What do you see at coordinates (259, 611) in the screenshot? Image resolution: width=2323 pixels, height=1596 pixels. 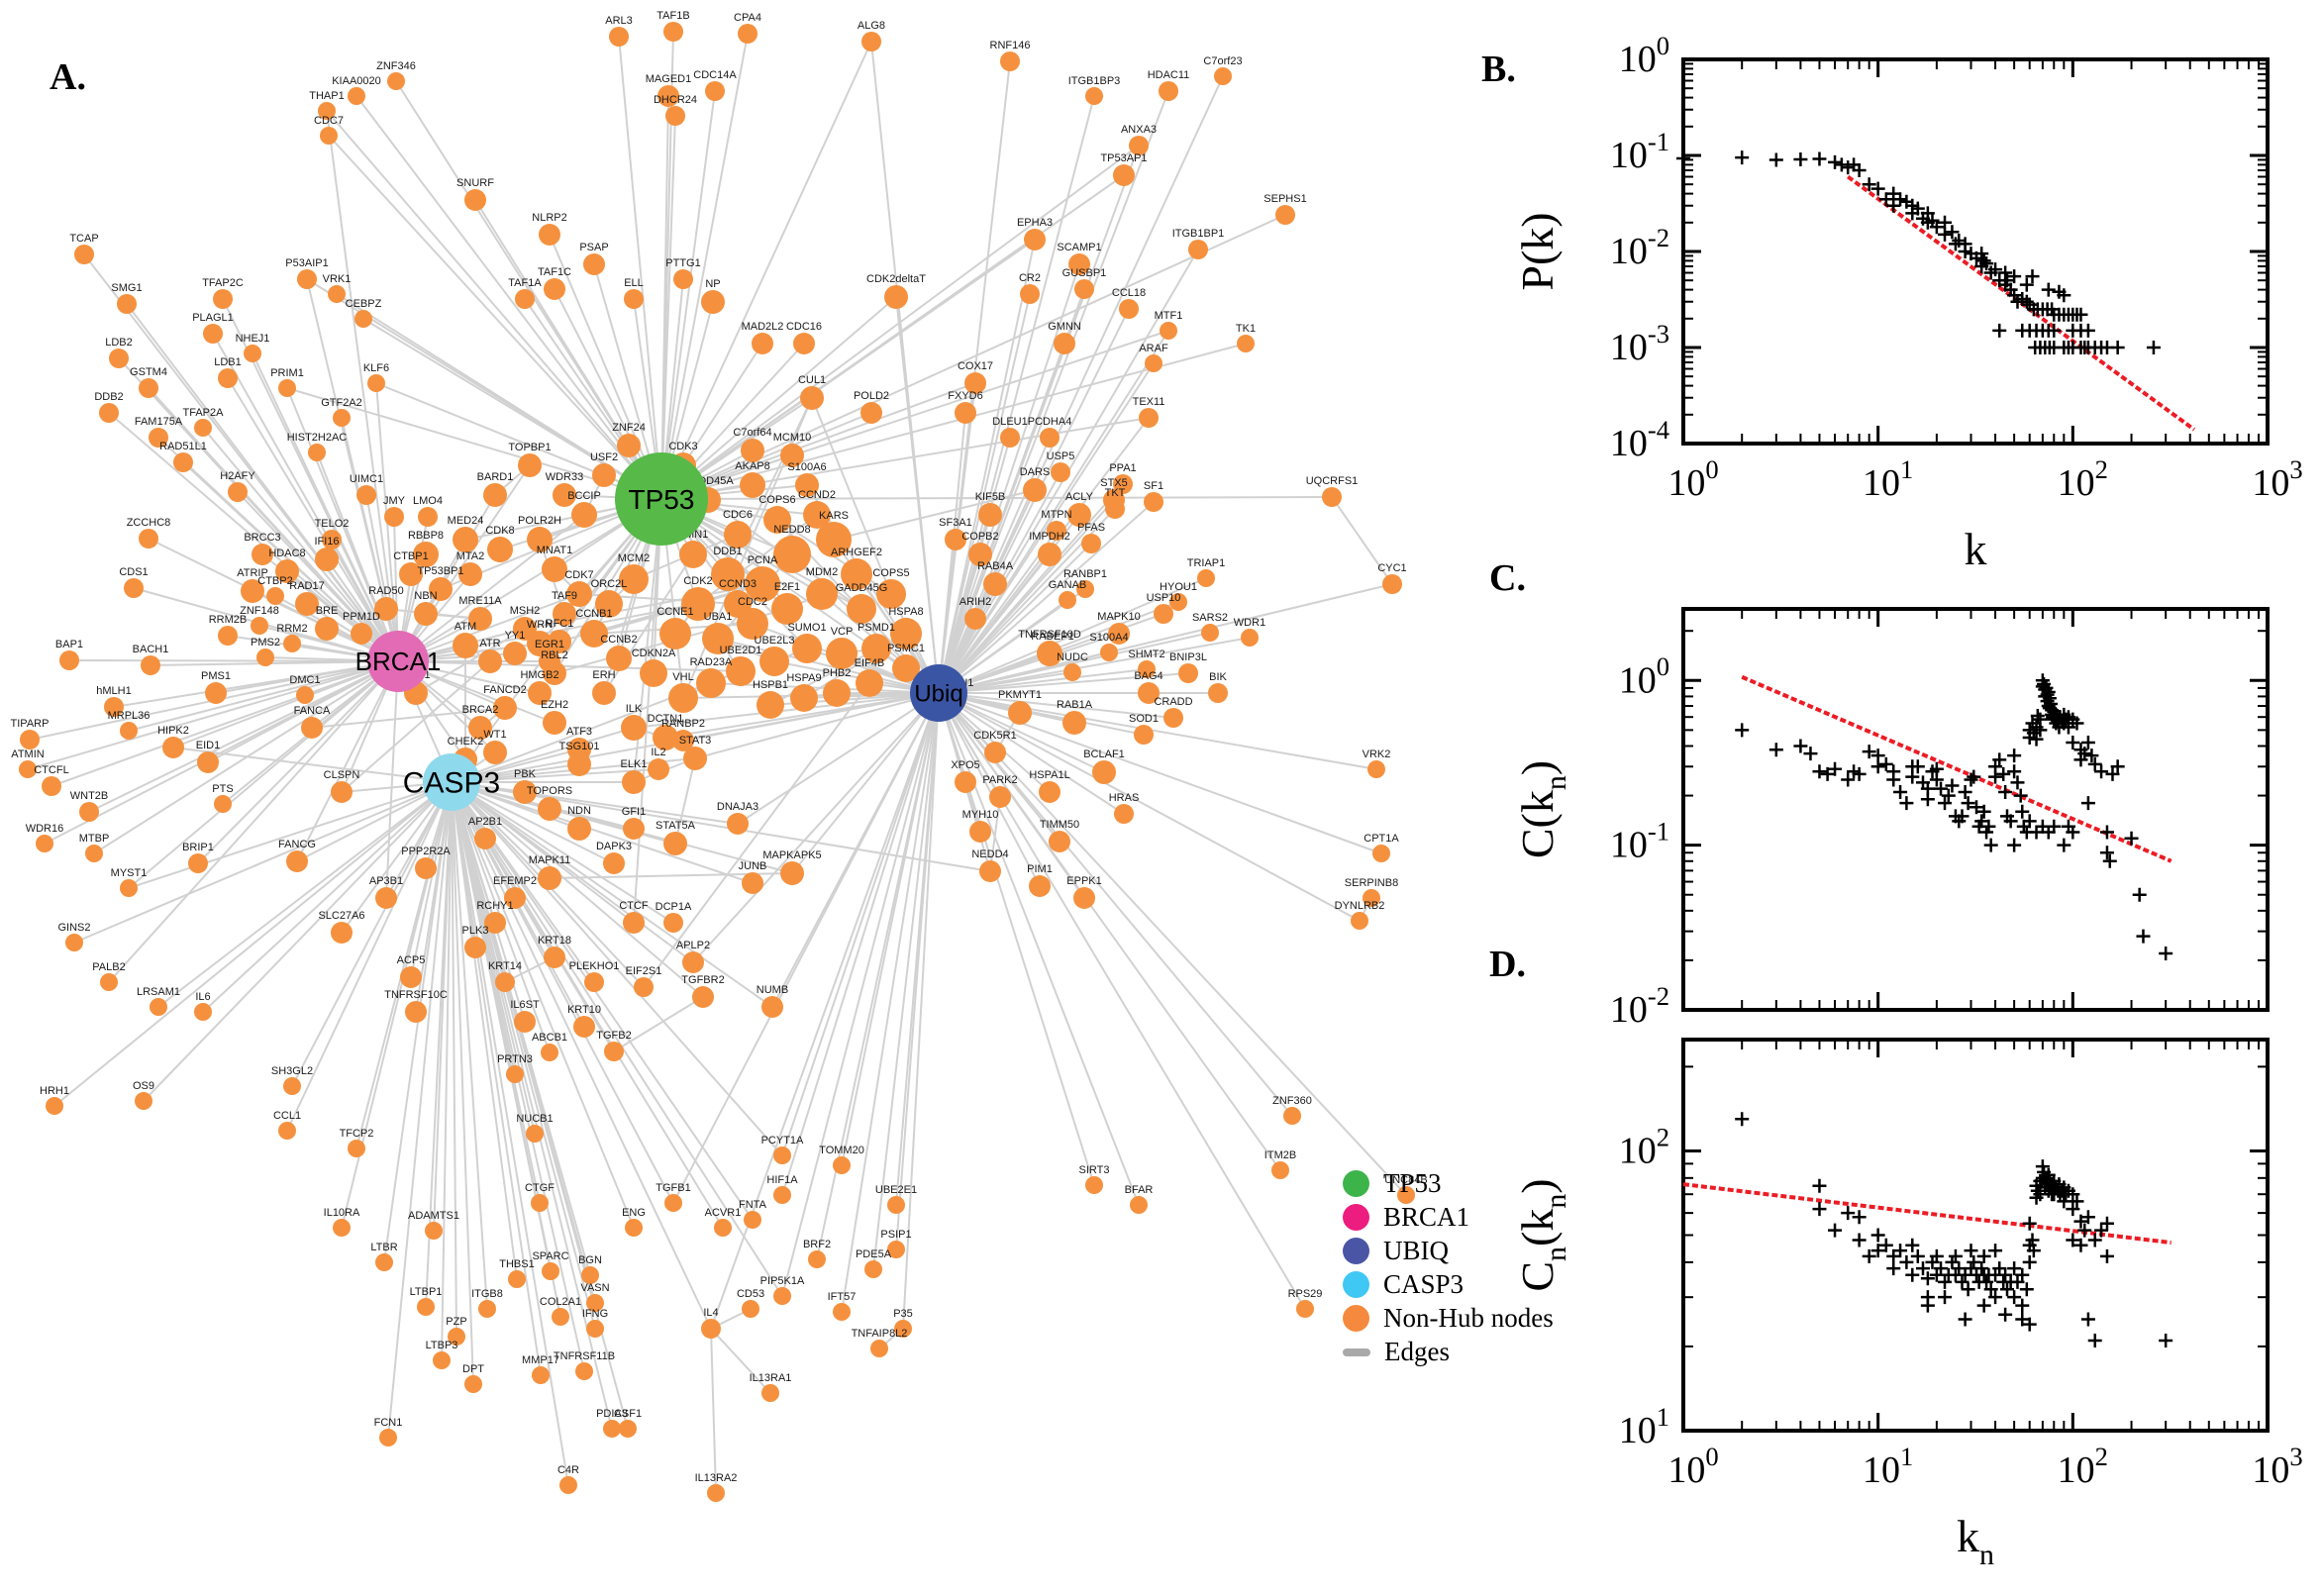 I see `node-label: ZNF148` at bounding box center [259, 611].